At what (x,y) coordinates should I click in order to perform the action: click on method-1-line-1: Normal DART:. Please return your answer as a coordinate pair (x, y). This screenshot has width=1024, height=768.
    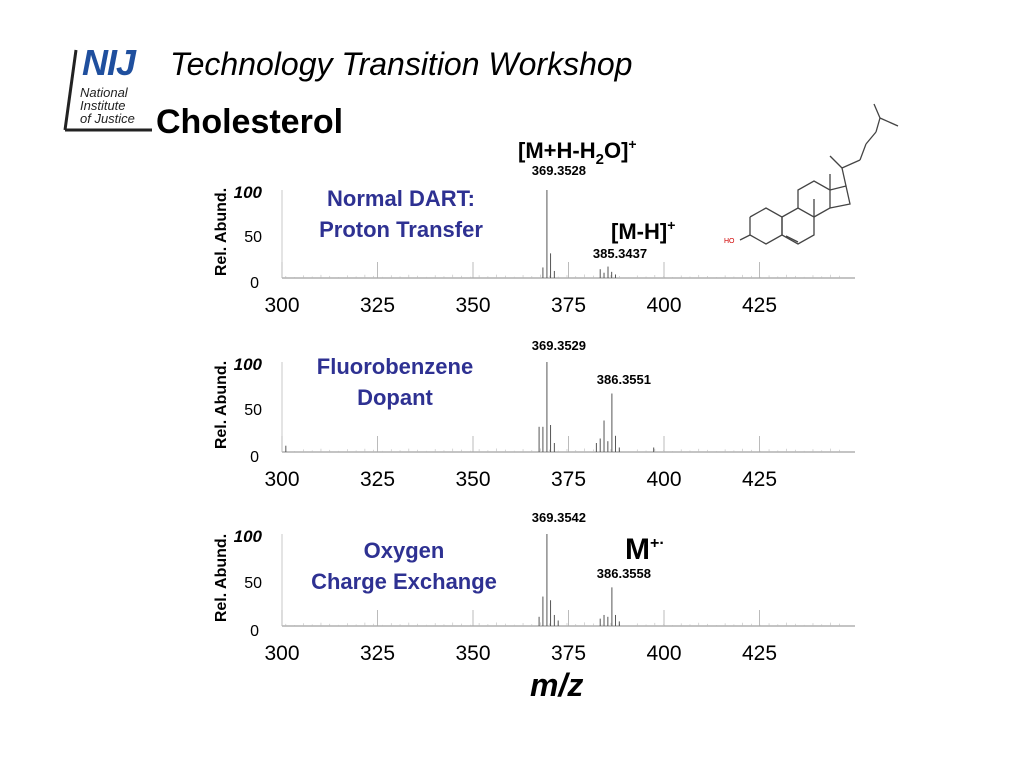
    Looking at the image, I should click on (401, 198).